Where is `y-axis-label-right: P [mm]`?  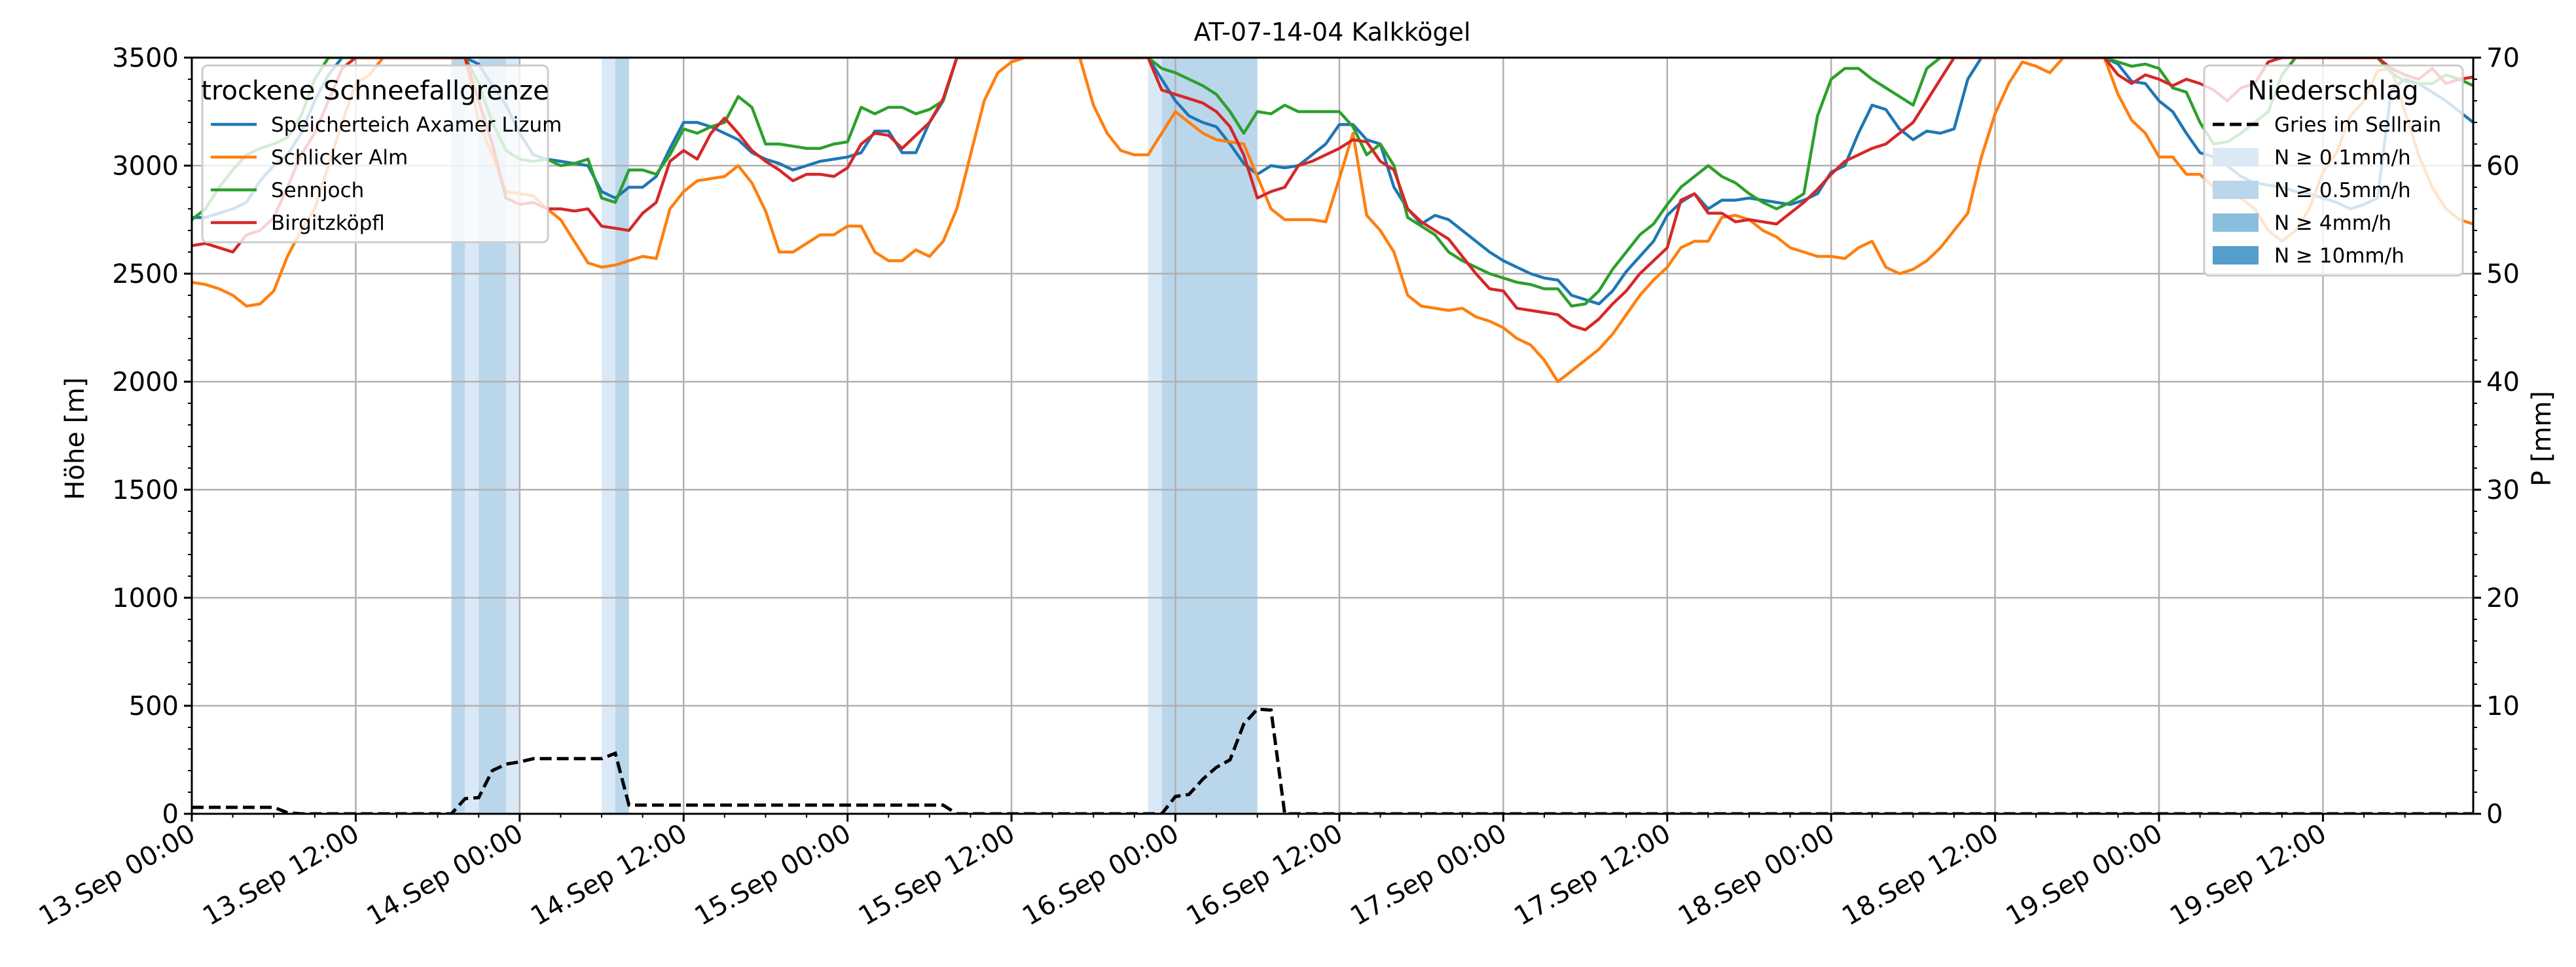
y-axis-label-right: P [mm] is located at coordinates (2542, 438).